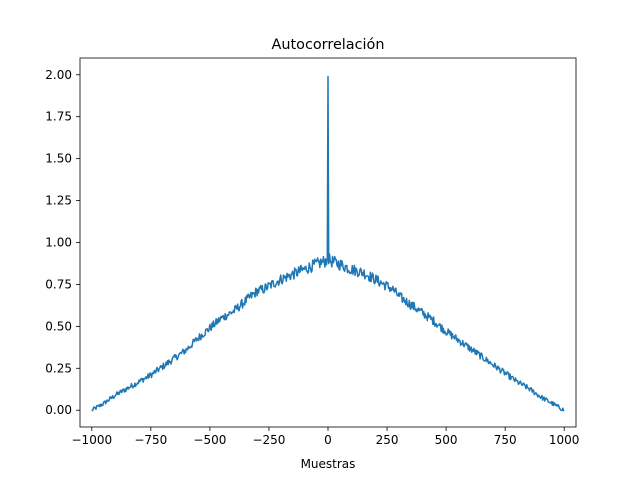  I want to click on x-tick-label: 0, so click(328, 440).